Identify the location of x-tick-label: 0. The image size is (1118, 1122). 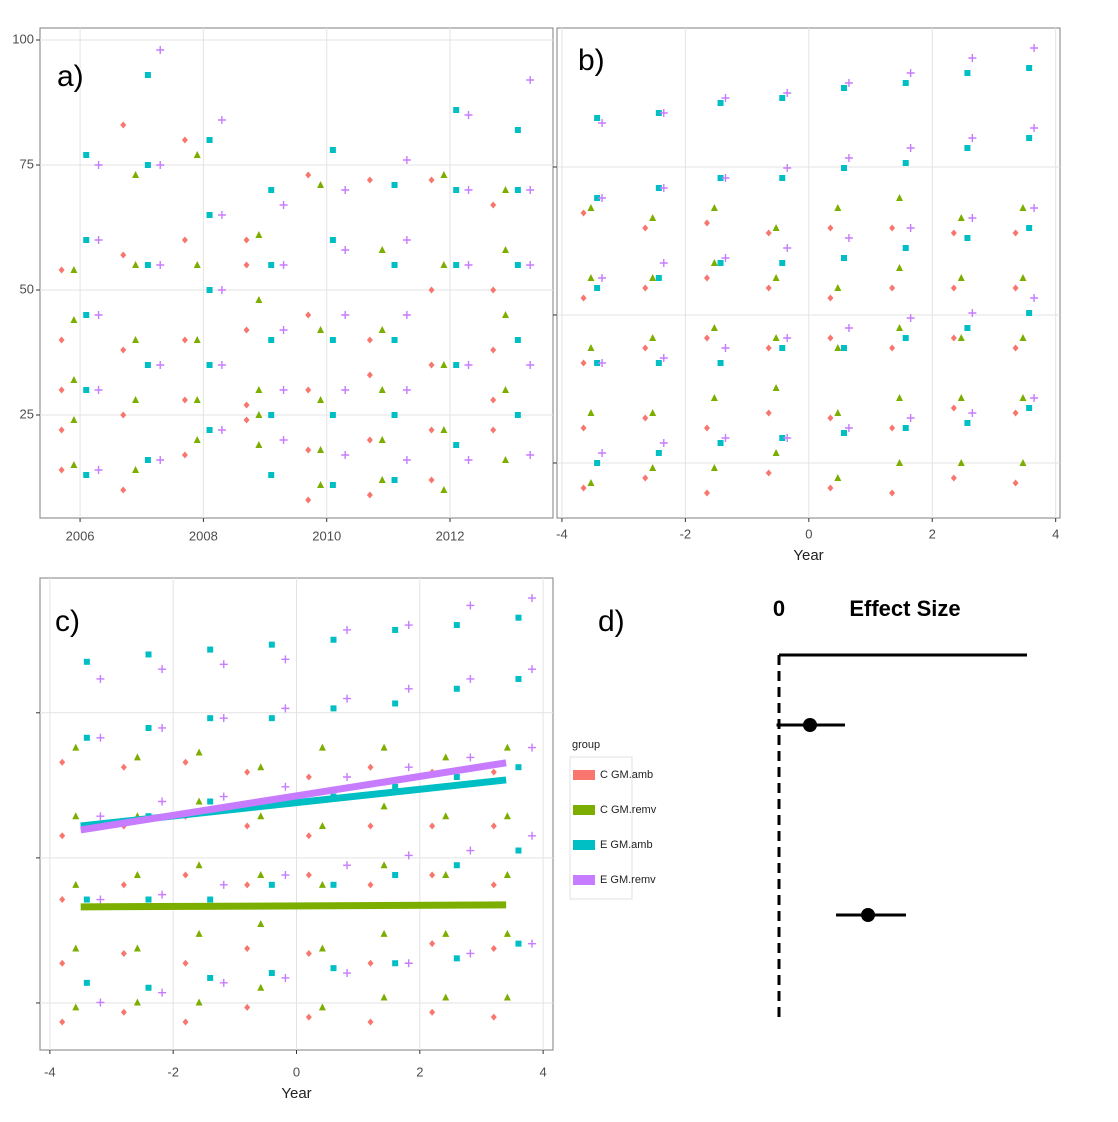
(779, 608).